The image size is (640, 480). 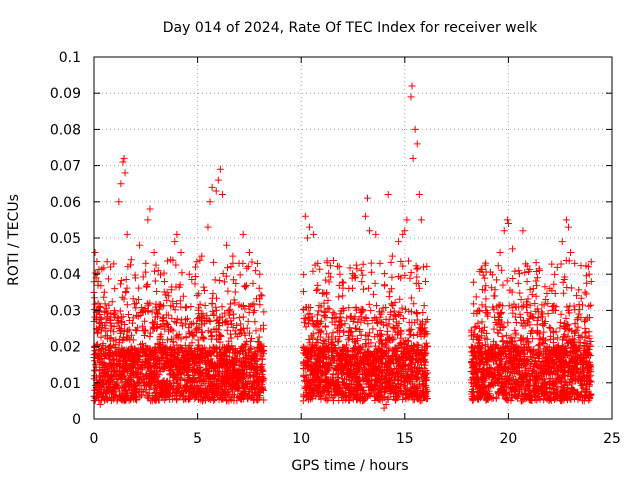 What do you see at coordinates (65, 348) in the screenshot?
I see `y-tick-label: 0.02` at bounding box center [65, 348].